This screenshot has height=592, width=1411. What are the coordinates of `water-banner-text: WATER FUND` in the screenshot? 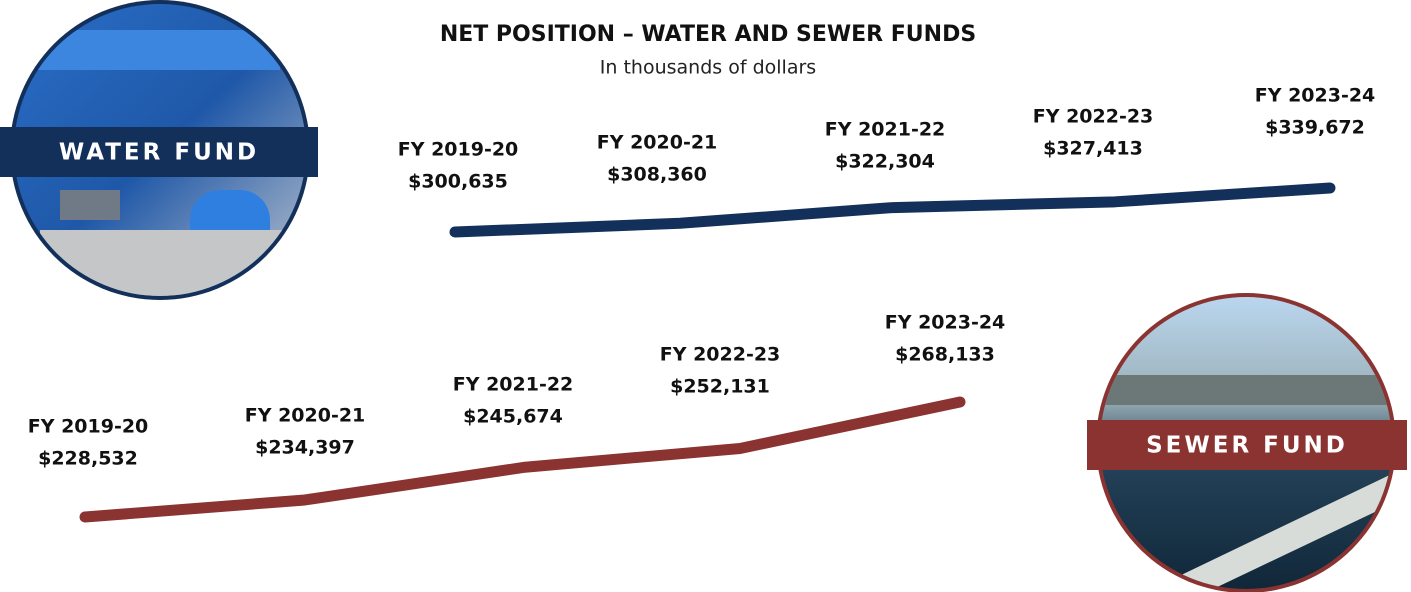 It's located at (159, 153).